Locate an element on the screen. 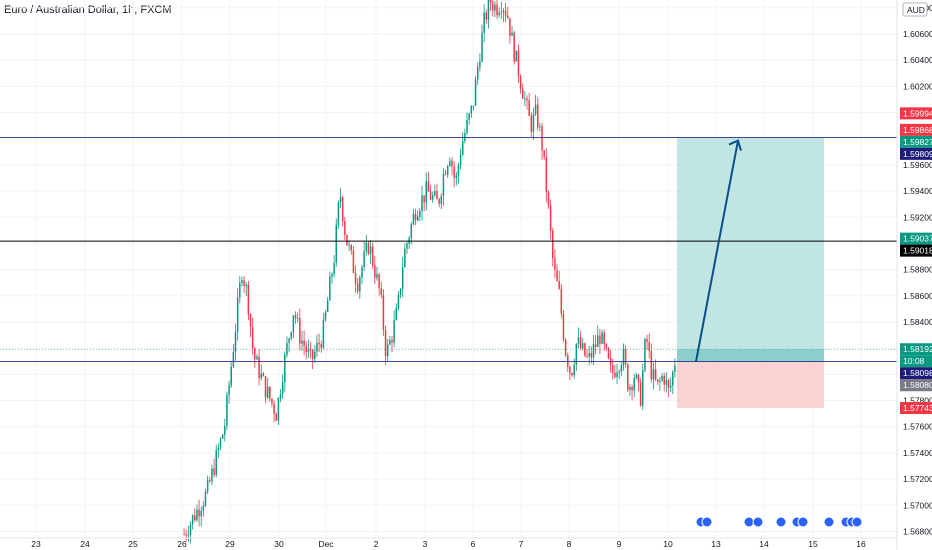  price-tick-label: 1.57400 is located at coordinates (917, 453).